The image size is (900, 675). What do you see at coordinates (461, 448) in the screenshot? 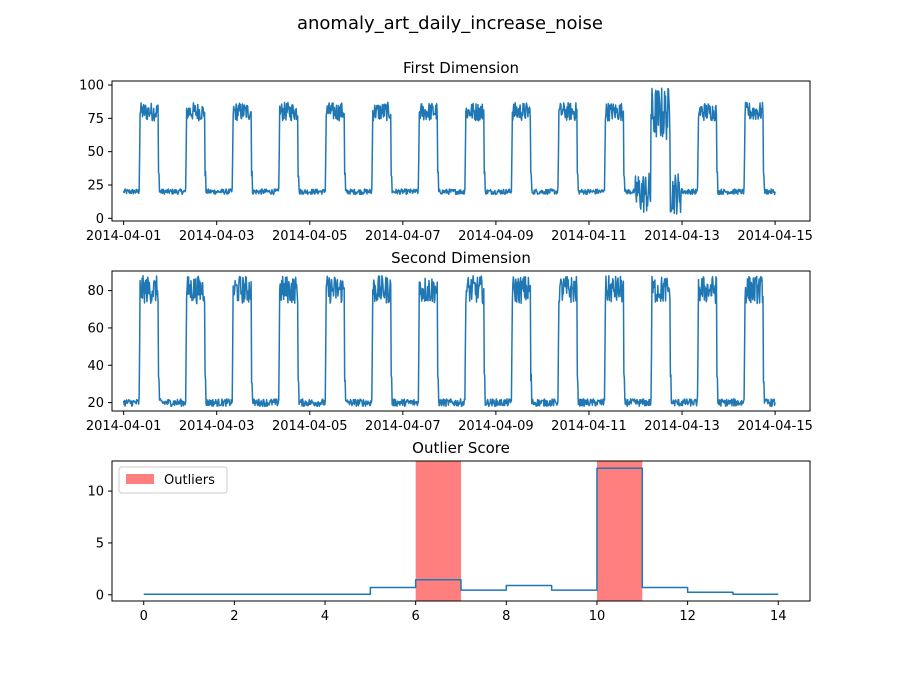
I see `panel-title: Outlier Score` at bounding box center [461, 448].